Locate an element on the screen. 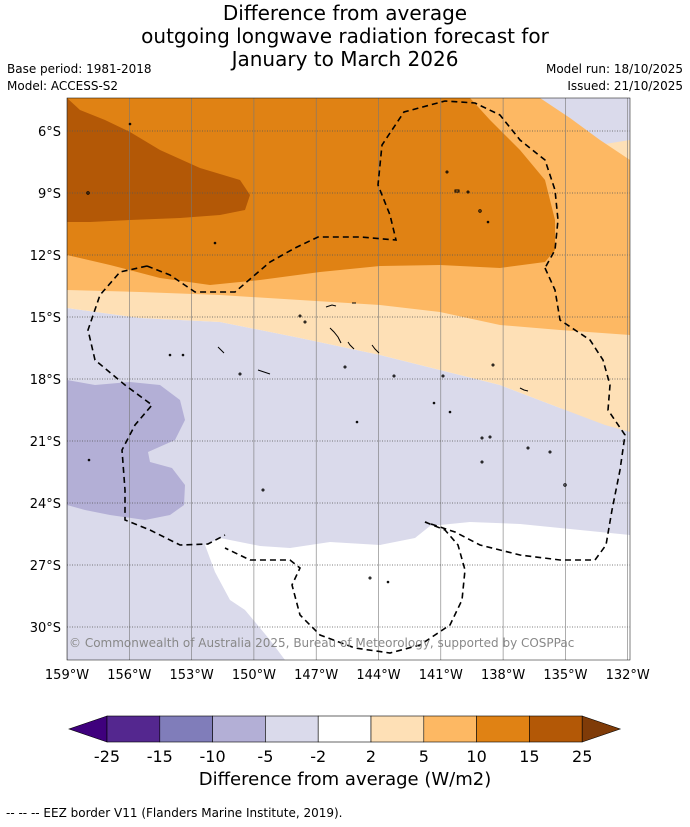 This screenshot has height=827, width=690. lat-label: 12°S is located at coordinates (45, 256).